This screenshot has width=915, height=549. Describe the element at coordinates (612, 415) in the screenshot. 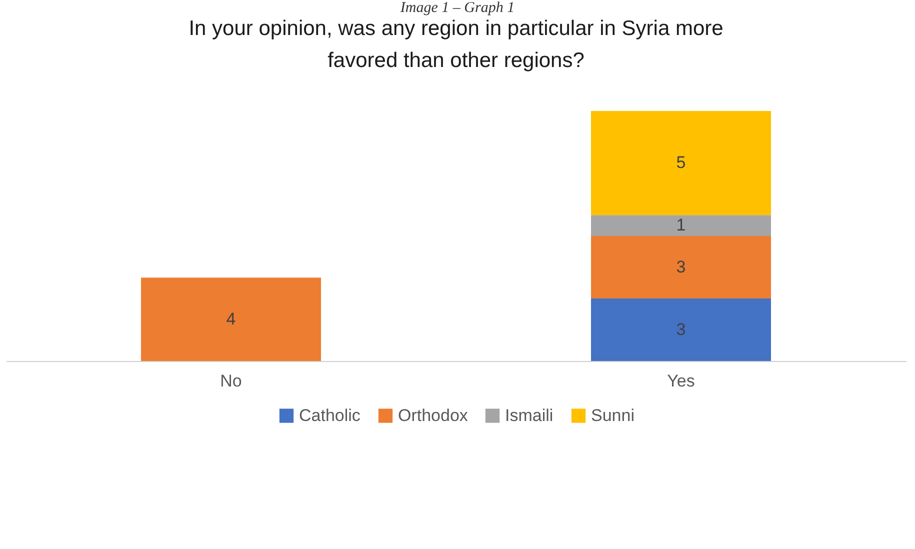

I see `legend-label: Sunni` at that location.